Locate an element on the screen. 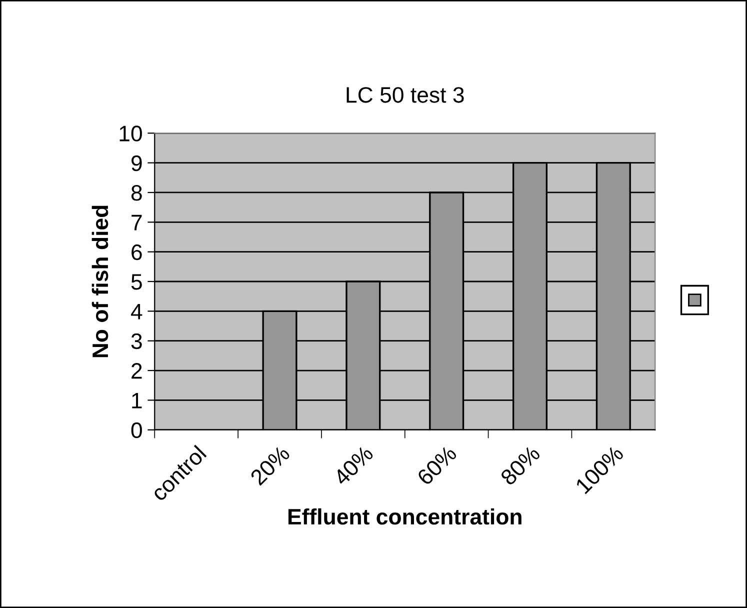 This screenshot has width=747, height=608. y-tick-label: 0 is located at coordinates (136, 430).